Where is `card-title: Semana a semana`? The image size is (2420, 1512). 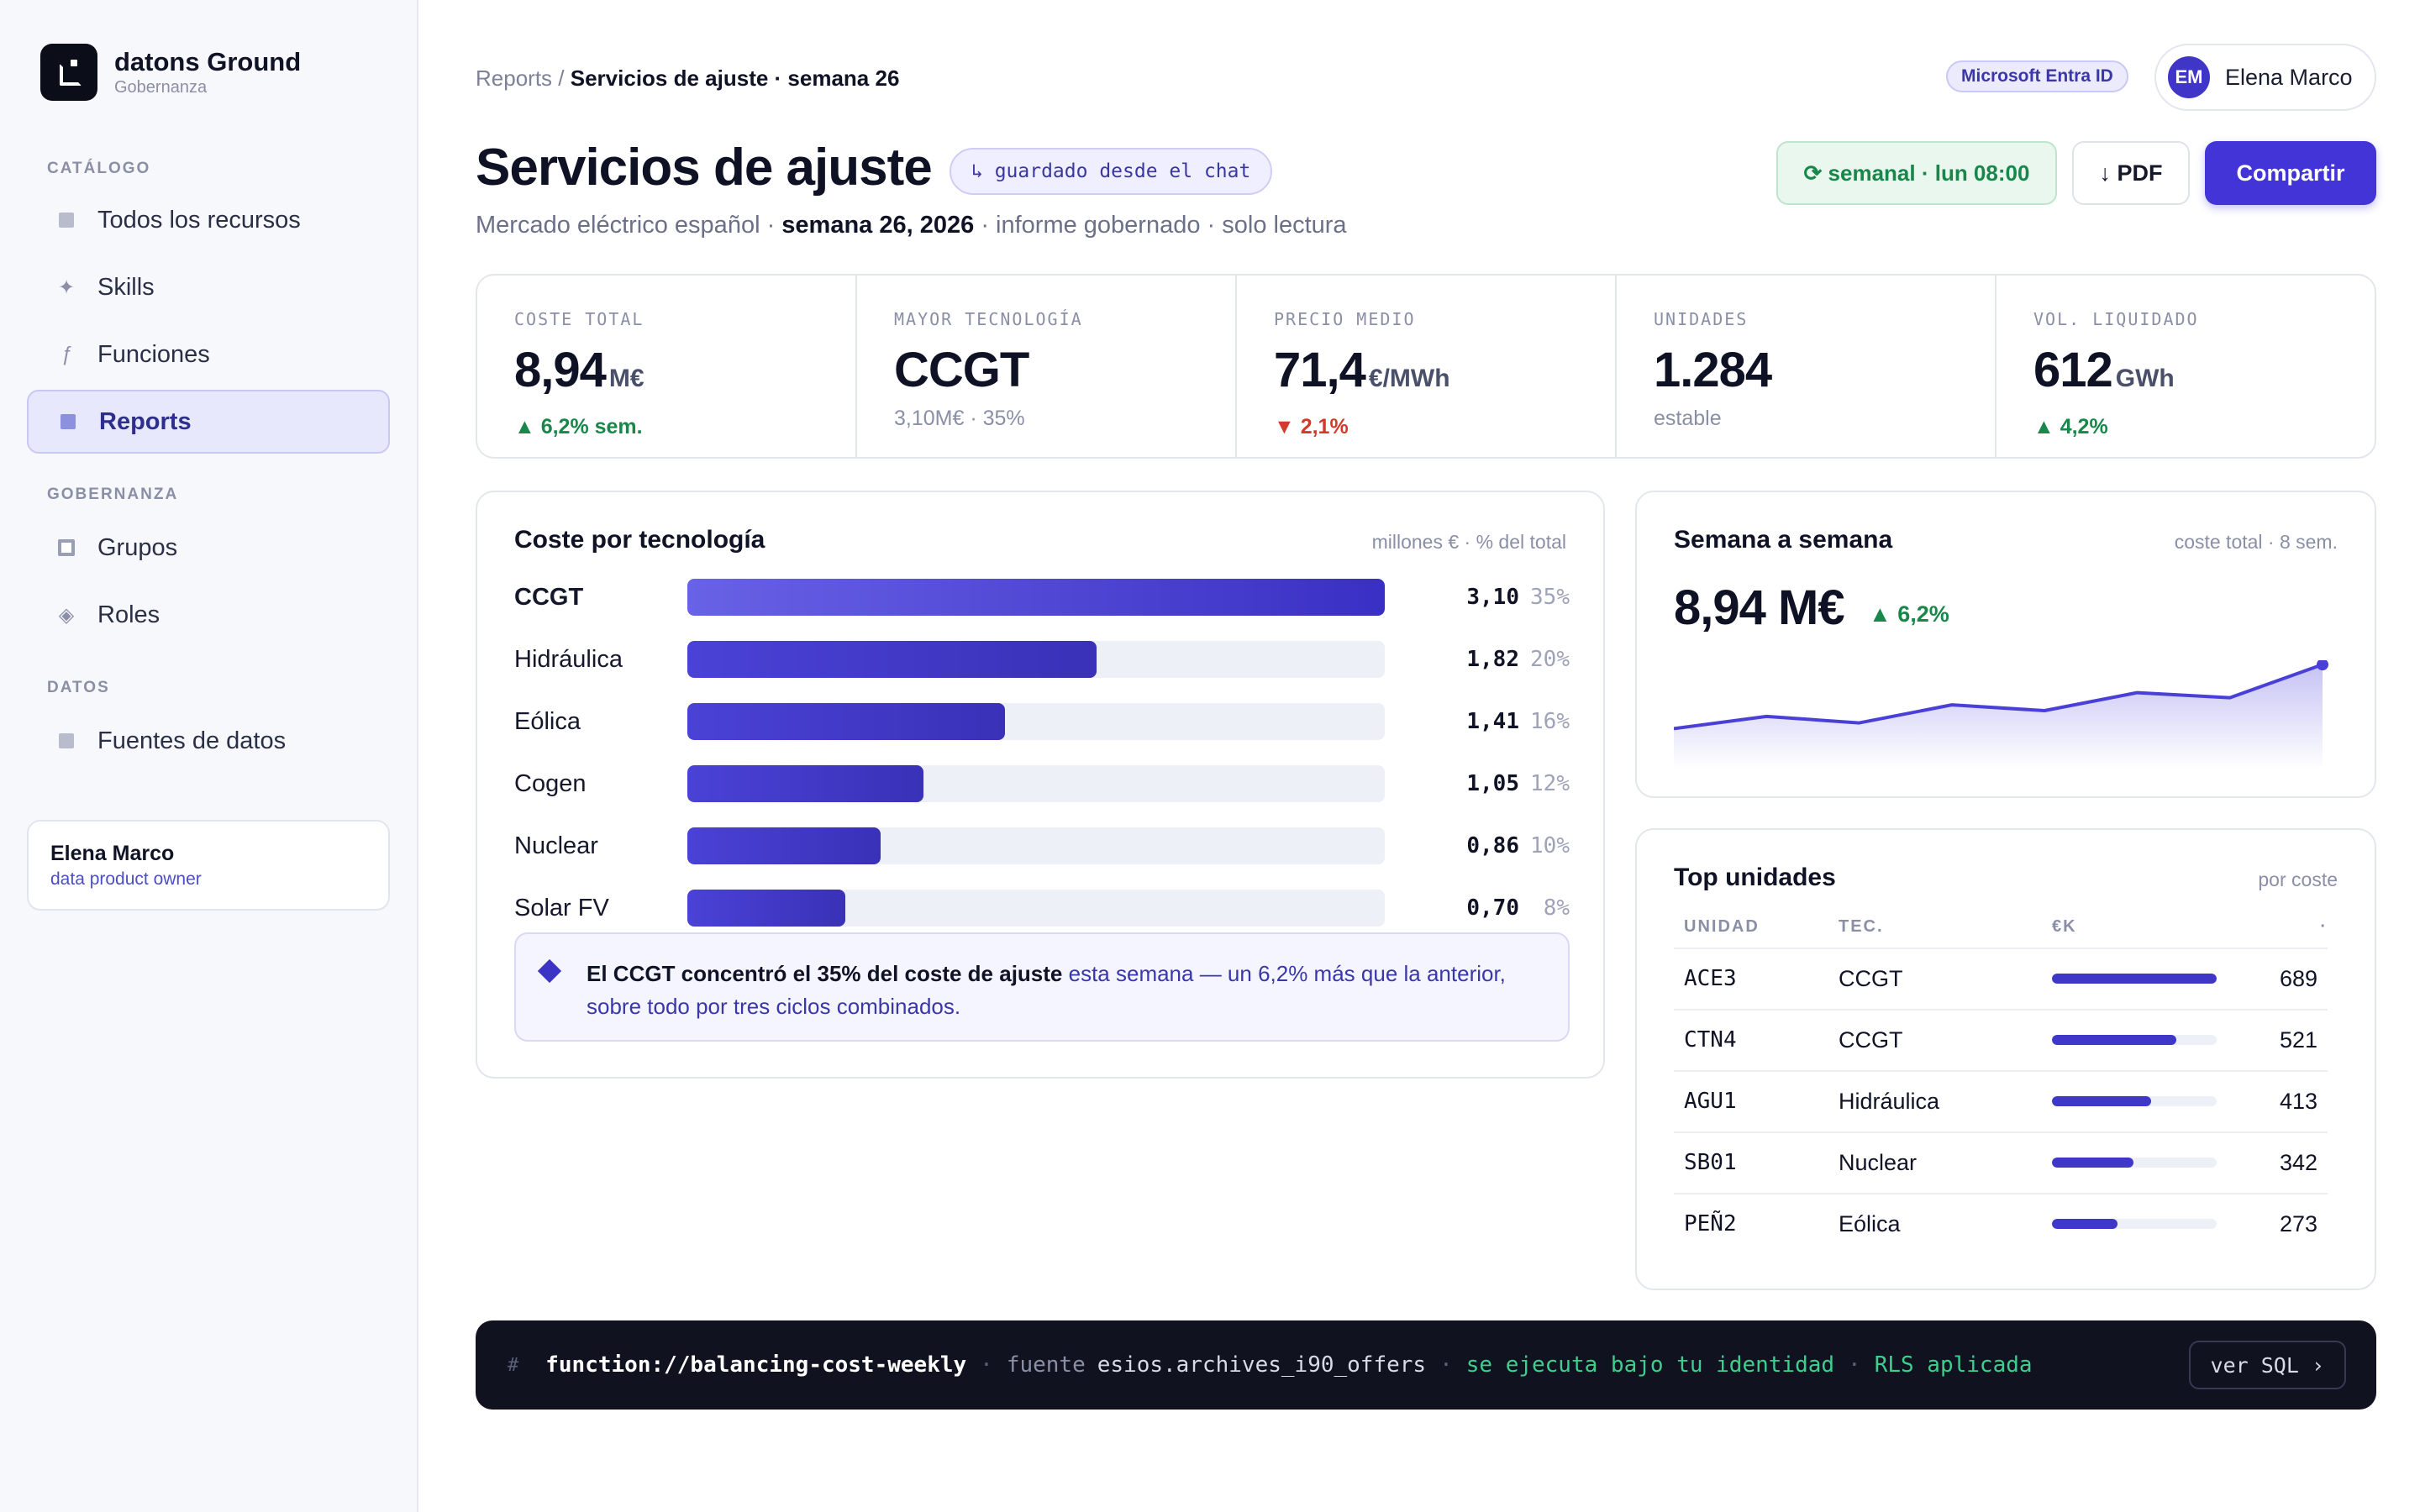
card-title: Semana a semana is located at coordinates (1784, 540).